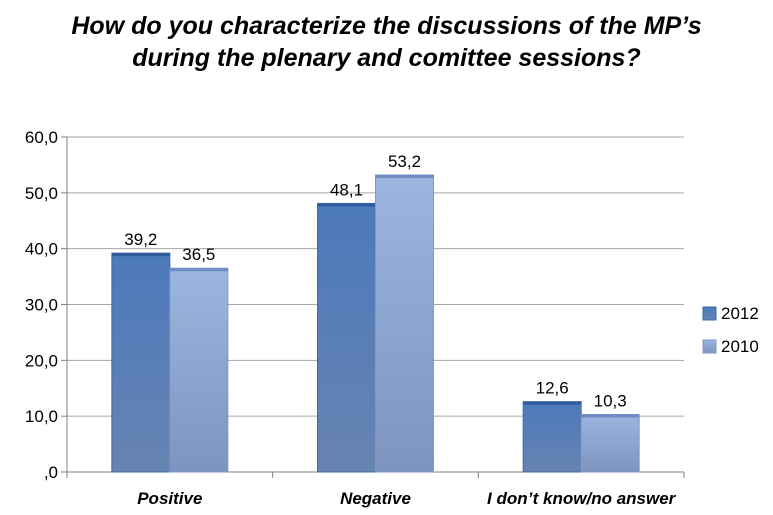 The height and width of the screenshot is (515, 773). Describe the element at coordinates (375, 498) in the screenshot. I see `x-category-label: Negative` at that location.